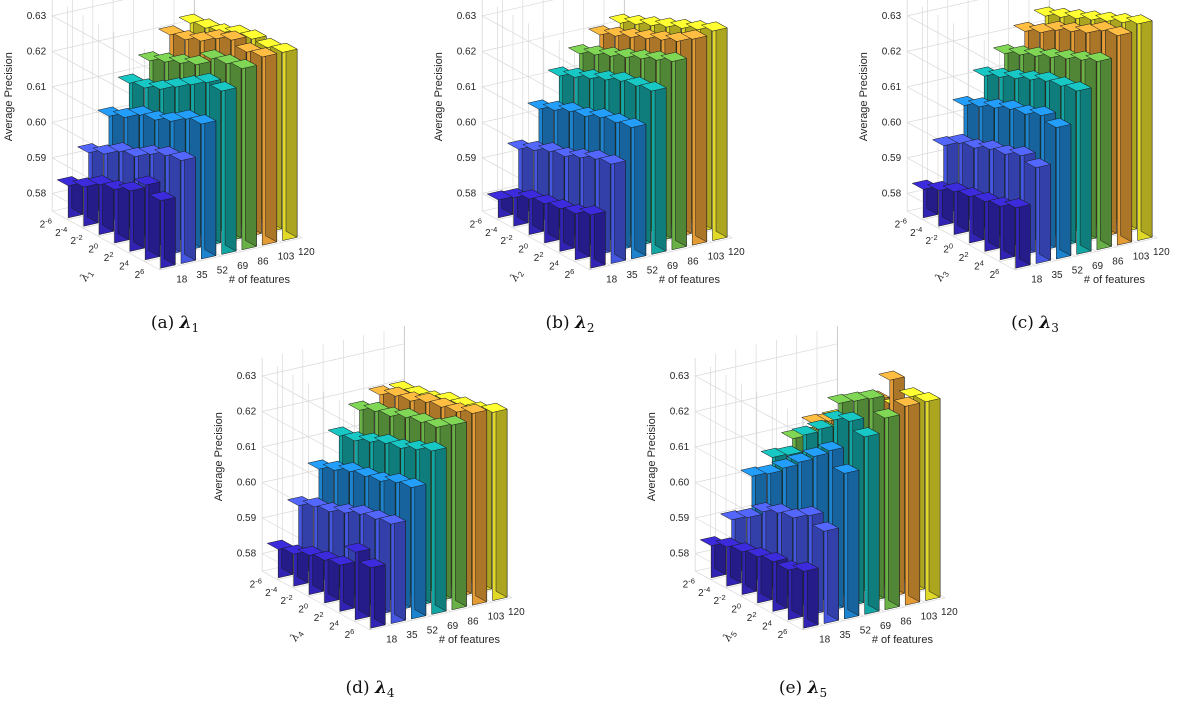  What do you see at coordinates (767, 625) in the screenshot?
I see `lambda-tick-label: 24` at bounding box center [767, 625].